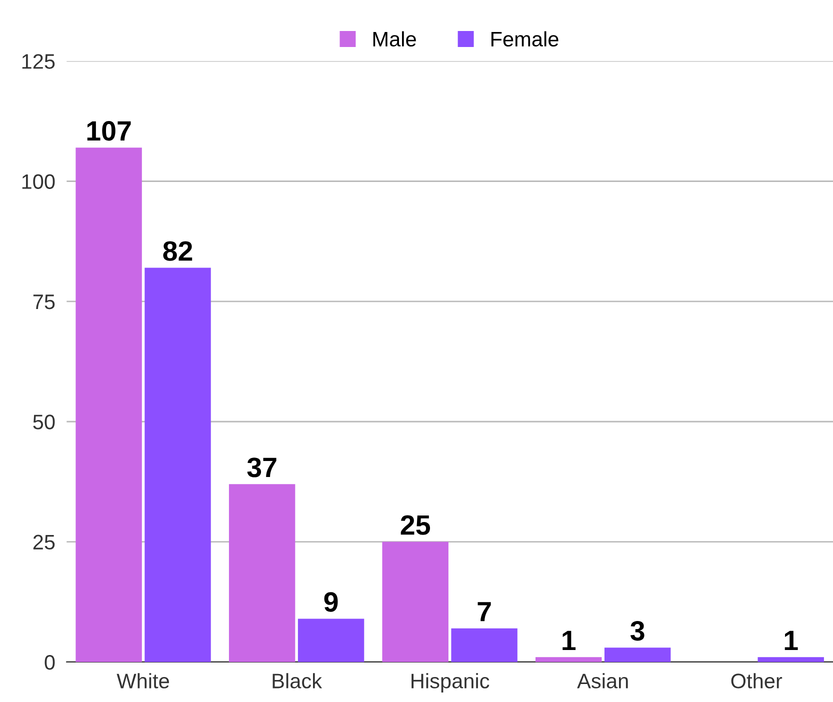  What do you see at coordinates (261, 468) in the screenshot?
I see `data-label: 37` at bounding box center [261, 468].